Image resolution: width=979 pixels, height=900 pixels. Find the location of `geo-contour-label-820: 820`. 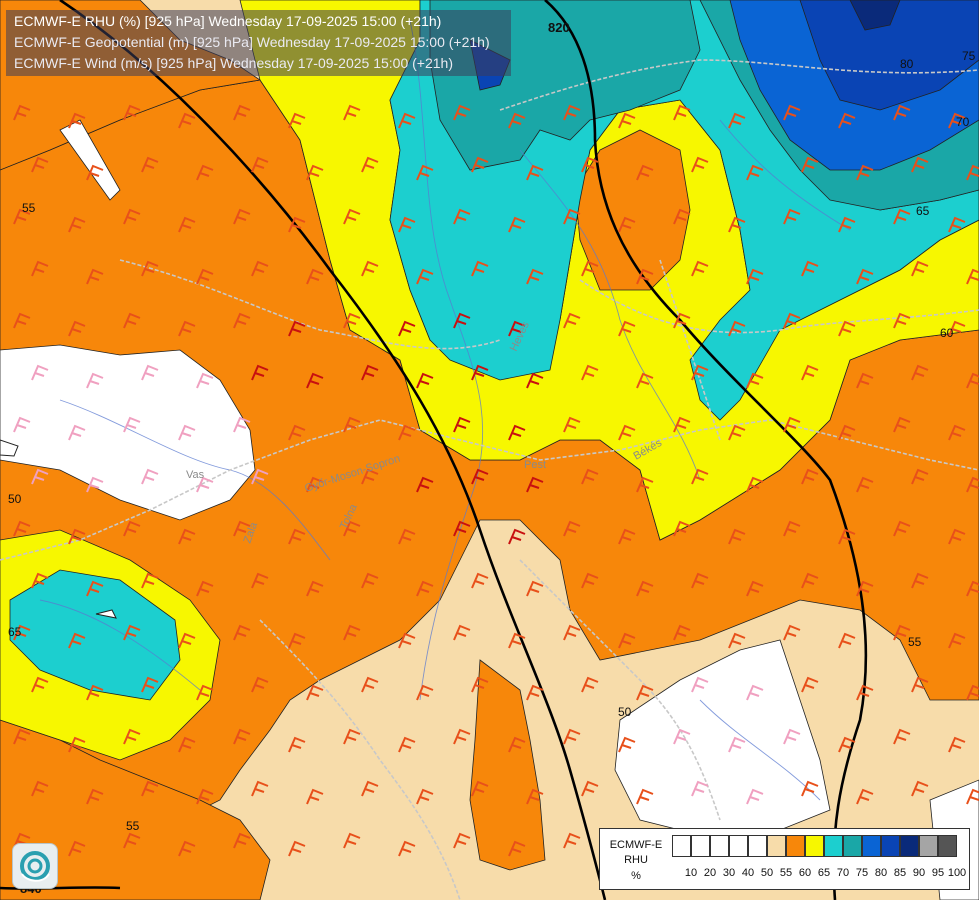

geo-contour-label-820: 820 is located at coordinates (559, 27).